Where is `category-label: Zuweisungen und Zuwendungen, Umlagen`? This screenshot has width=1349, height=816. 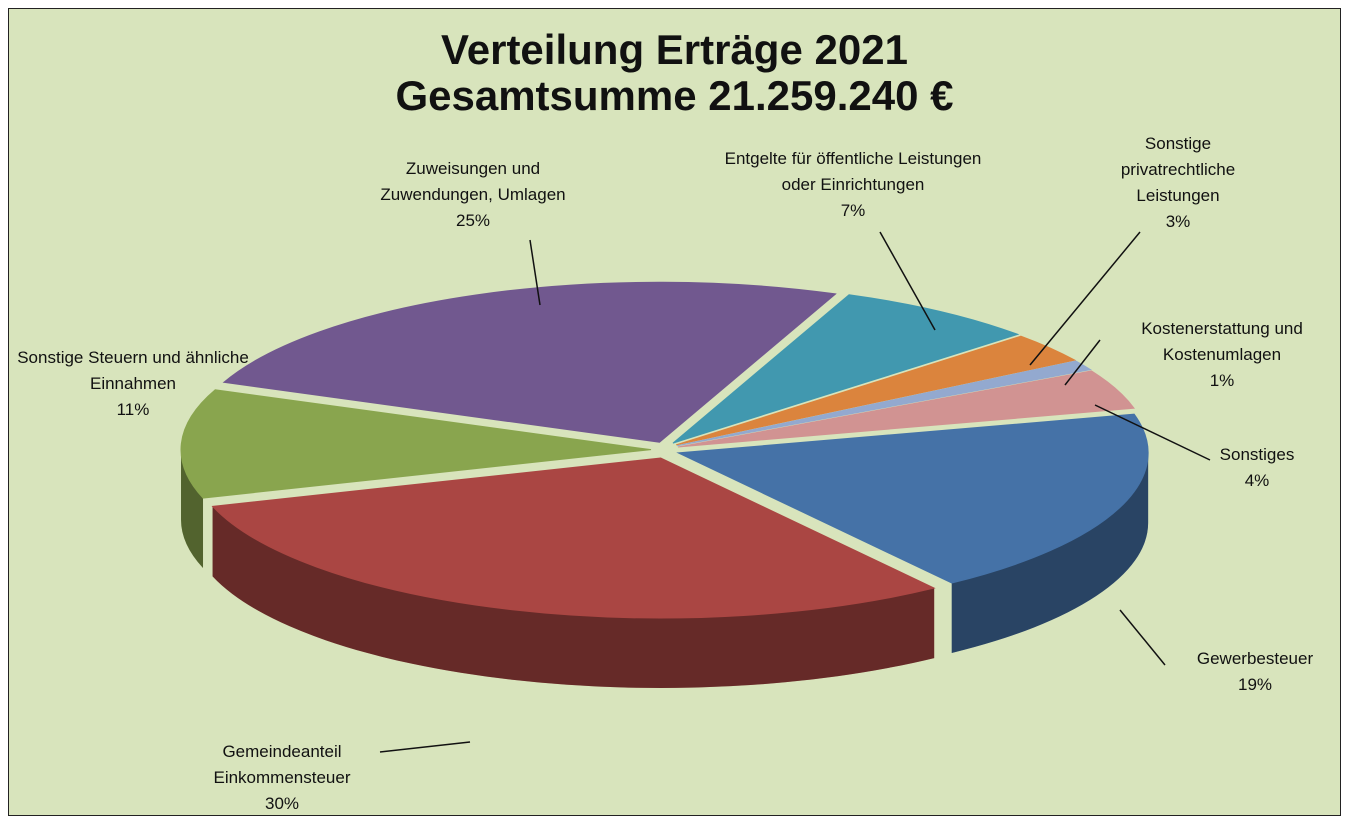
category-label: Zuweisungen und Zuwendungen, Umlagen is located at coordinates (473, 181).